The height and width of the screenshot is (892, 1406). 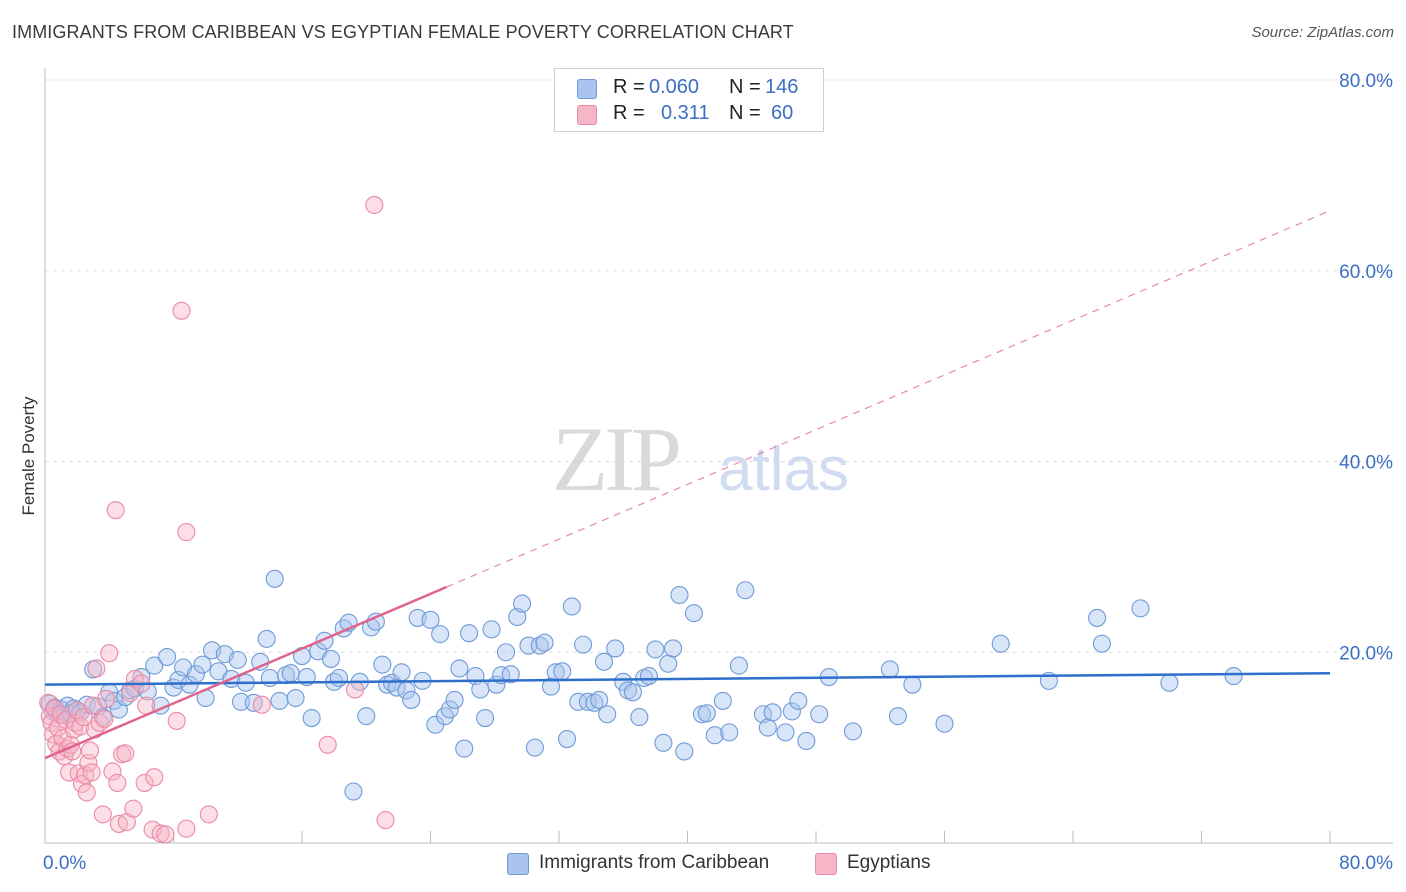 What do you see at coordinates (64, 863) in the screenshot?
I see `x-tick-label: 0.0%` at bounding box center [64, 863].